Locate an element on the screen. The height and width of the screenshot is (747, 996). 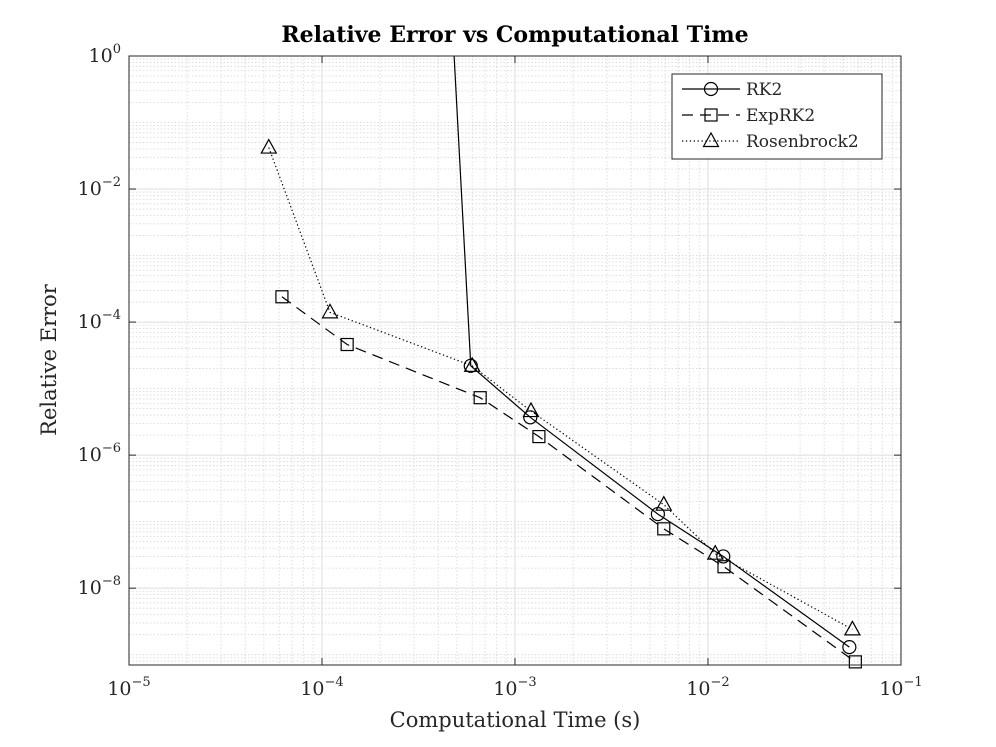
legend-marker-rk2 is located at coordinates (711, 89).